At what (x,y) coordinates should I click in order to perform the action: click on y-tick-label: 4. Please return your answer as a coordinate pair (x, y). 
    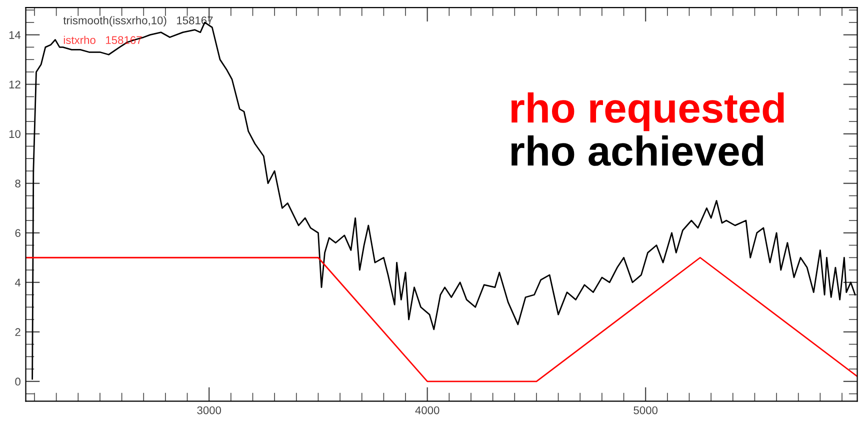
    Looking at the image, I should click on (17, 282).